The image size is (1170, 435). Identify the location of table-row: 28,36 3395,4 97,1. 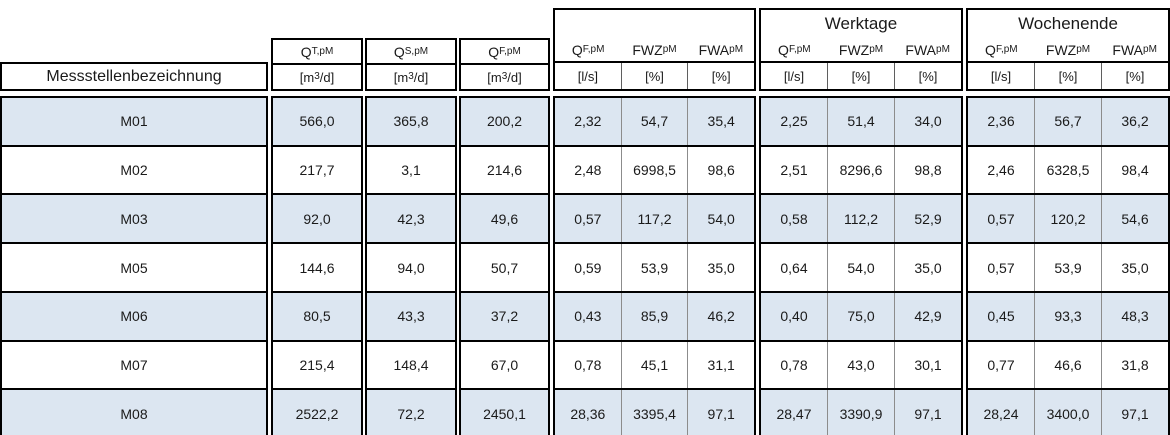
(654, 411).